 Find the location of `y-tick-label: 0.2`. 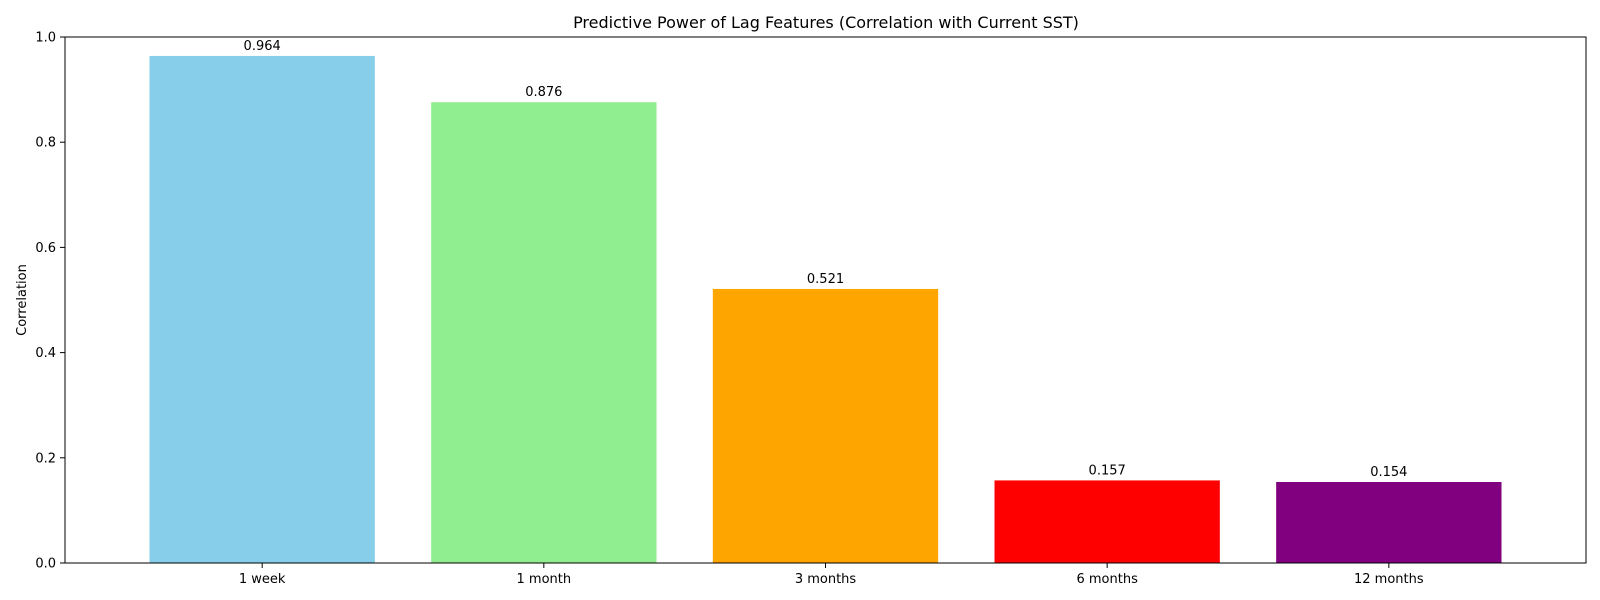

y-tick-label: 0.2 is located at coordinates (45, 458).